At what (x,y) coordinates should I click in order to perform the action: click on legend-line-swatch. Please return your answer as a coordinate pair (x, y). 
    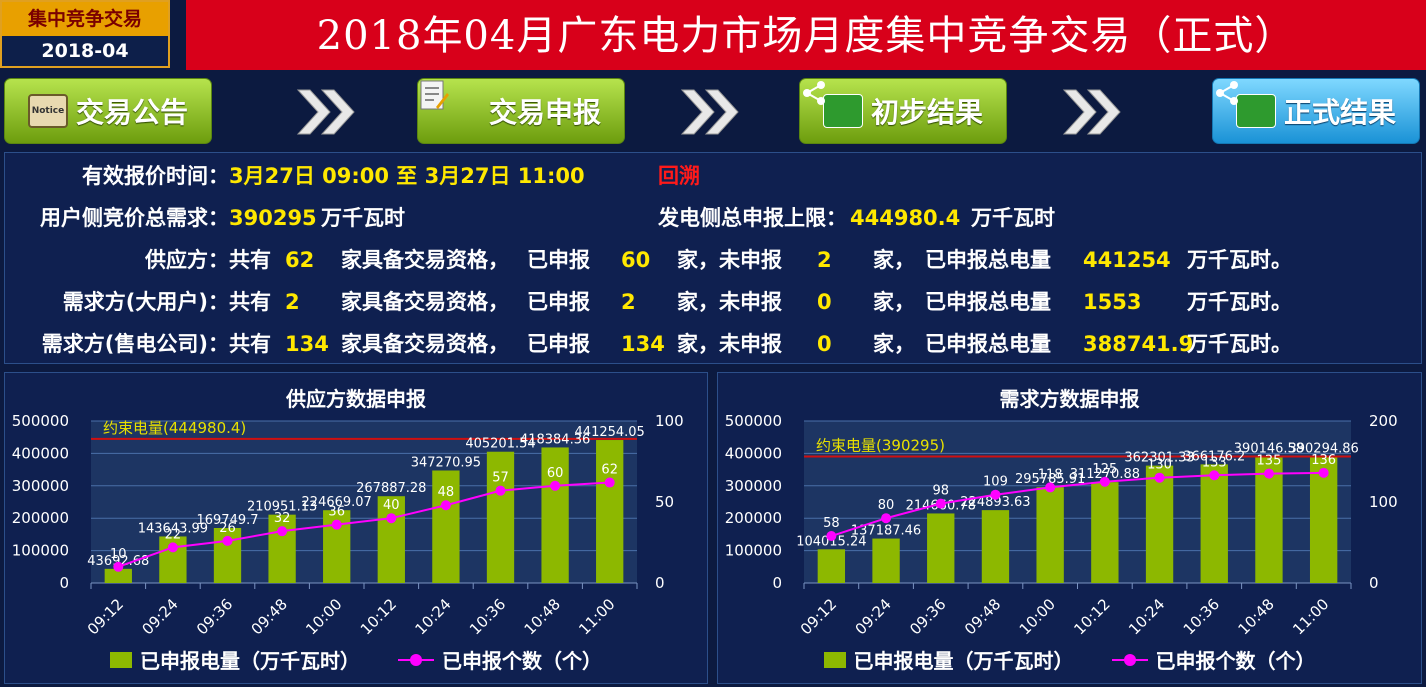
    Looking at the image, I should click on (1129, 660).